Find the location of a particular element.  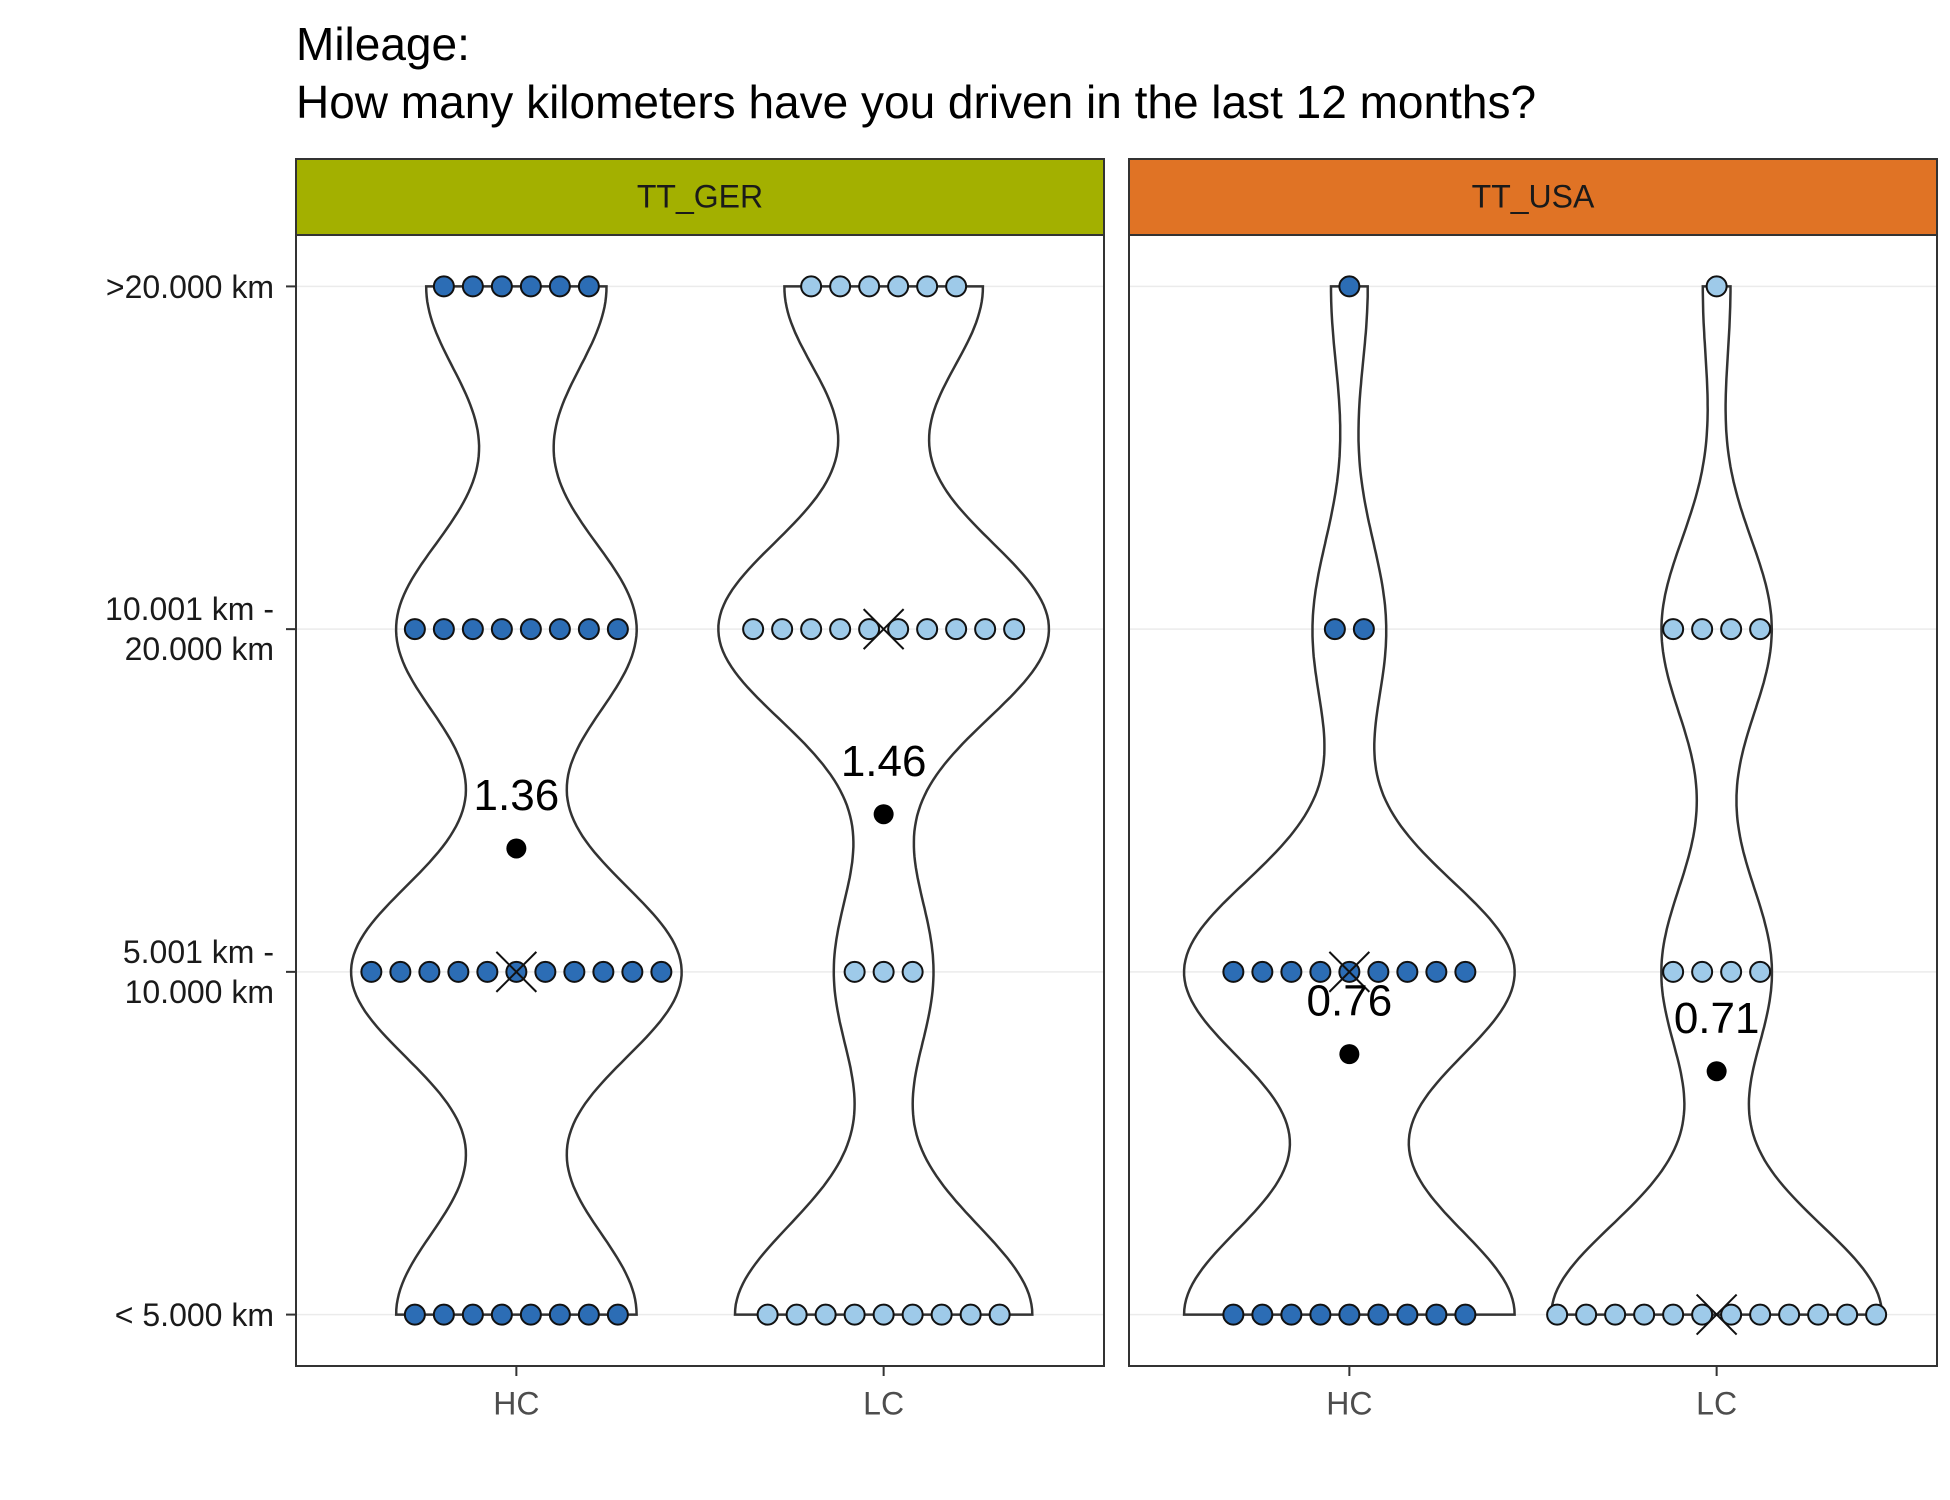

mean-label: 0.71 is located at coordinates (1717, 1018).